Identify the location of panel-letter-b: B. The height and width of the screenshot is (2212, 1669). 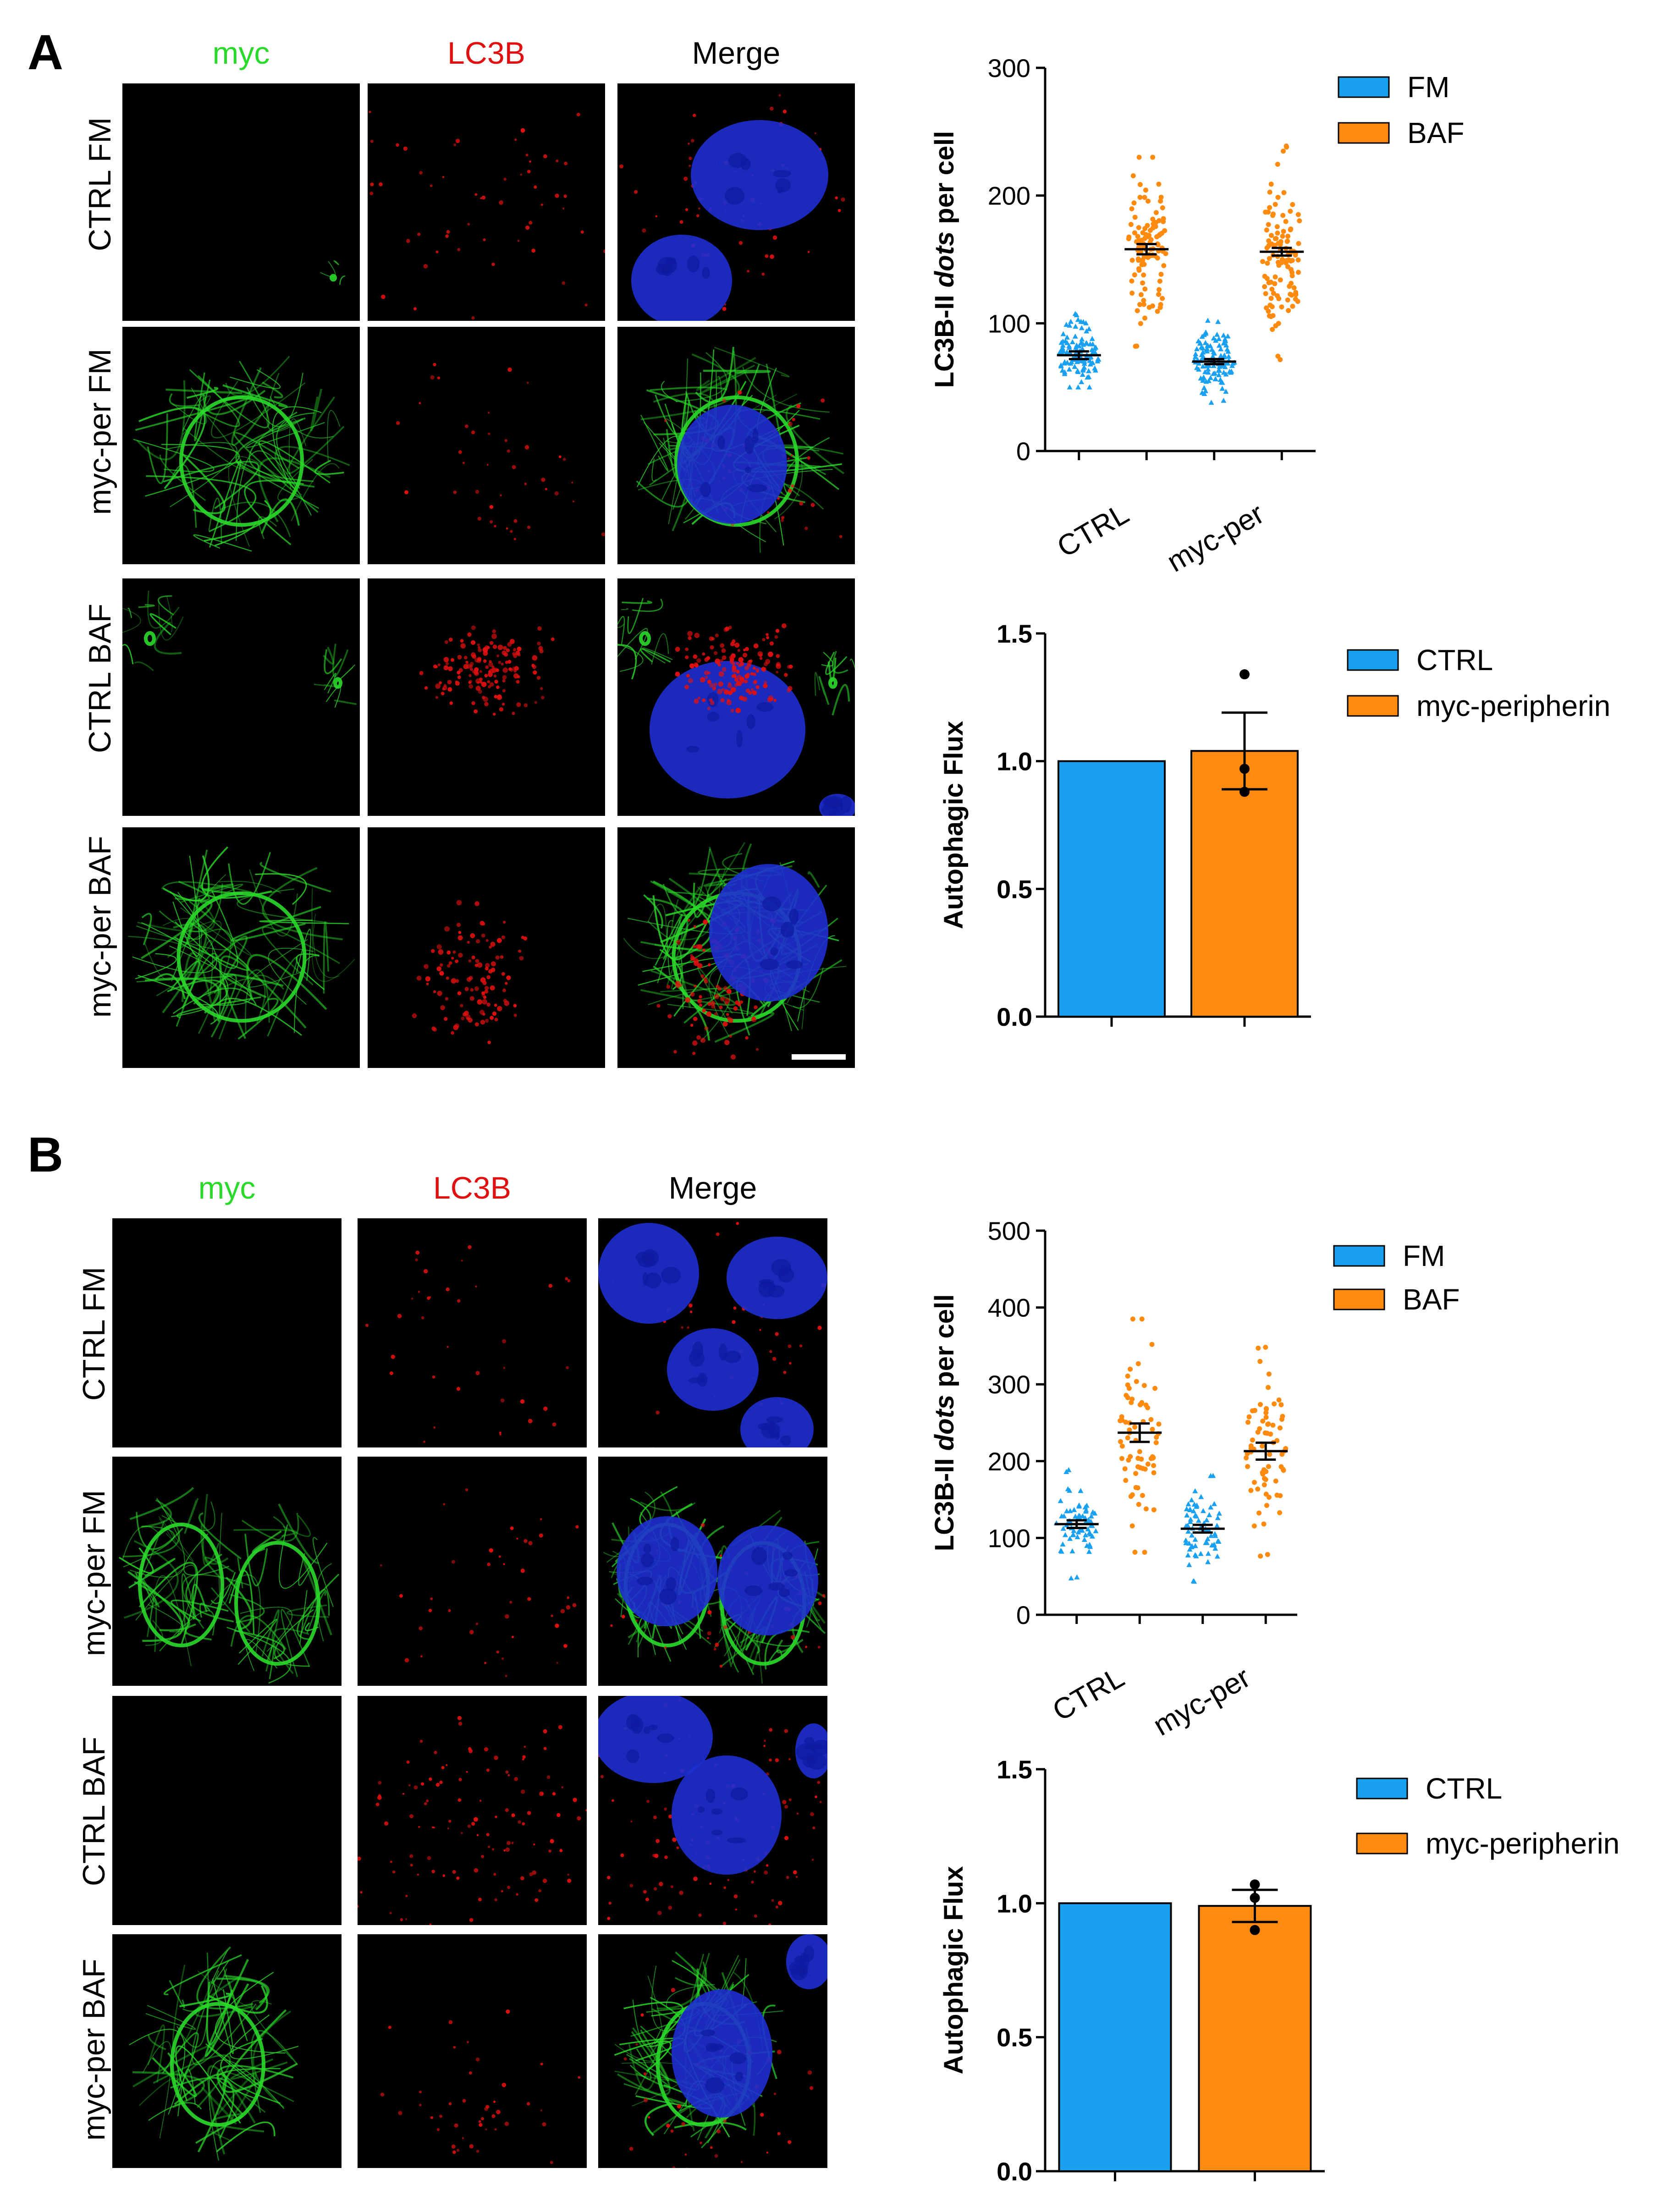
(45, 1154).